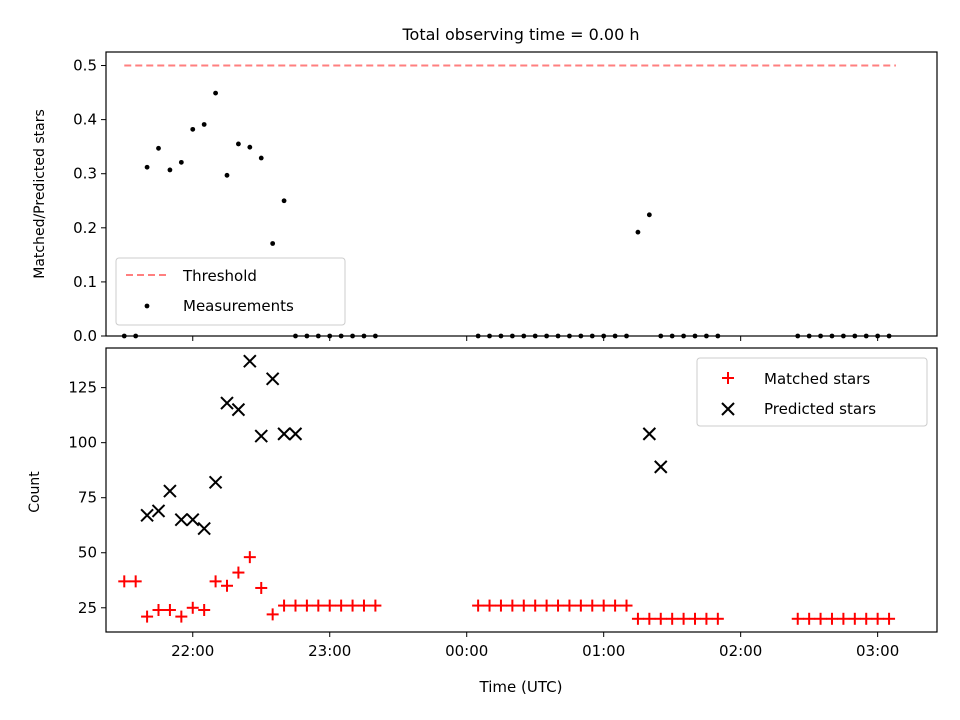  Describe the element at coordinates (85, 336) in the screenshot. I see `ratio-y-tick-label-0: 0.0` at that location.